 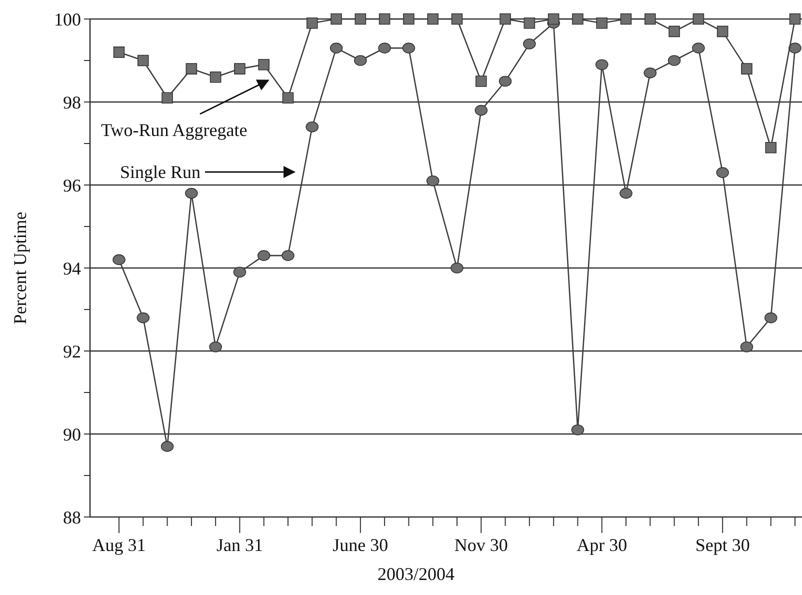 What do you see at coordinates (20, 268) in the screenshot?
I see `y-axis-title: Percent Uptime` at bounding box center [20, 268].